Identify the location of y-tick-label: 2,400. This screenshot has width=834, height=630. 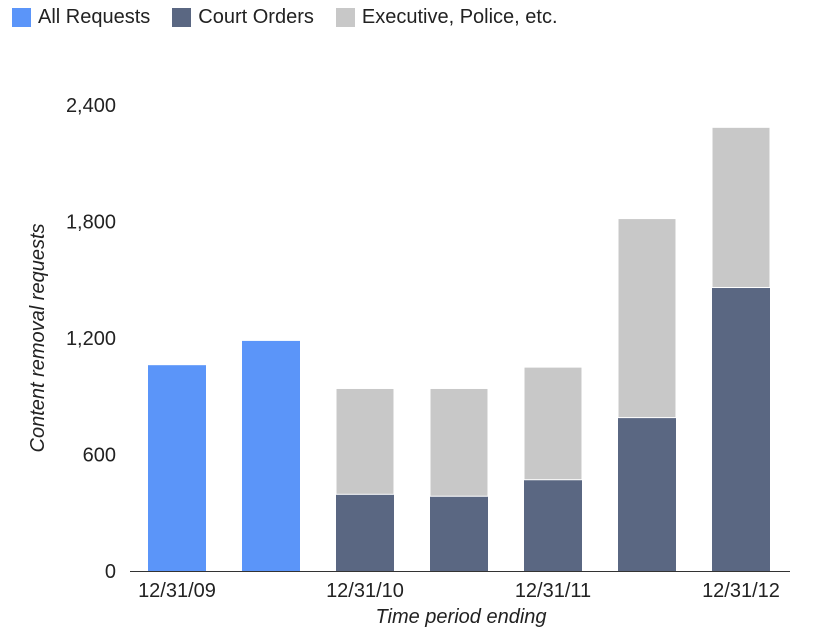
(91, 106).